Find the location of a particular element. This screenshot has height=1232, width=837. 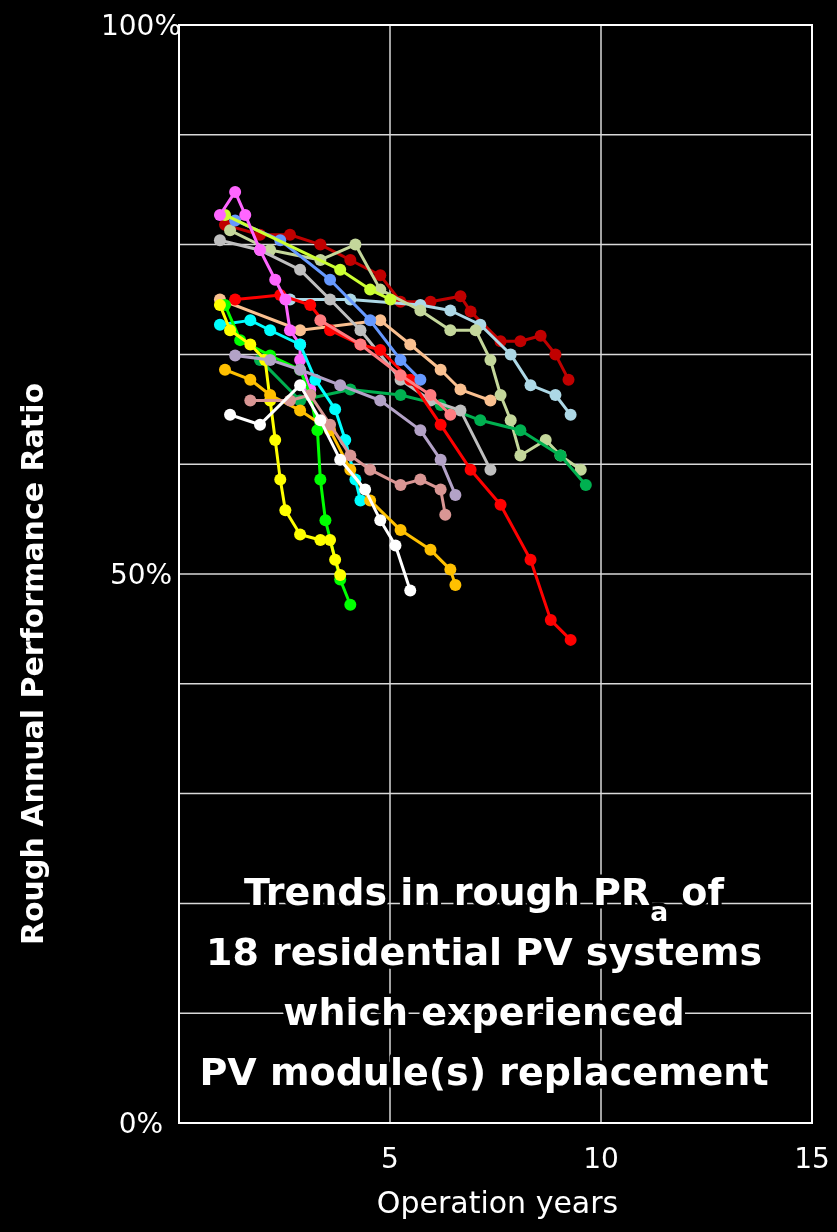

x-axis-title: Operation years is located at coordinates (497, 1202).